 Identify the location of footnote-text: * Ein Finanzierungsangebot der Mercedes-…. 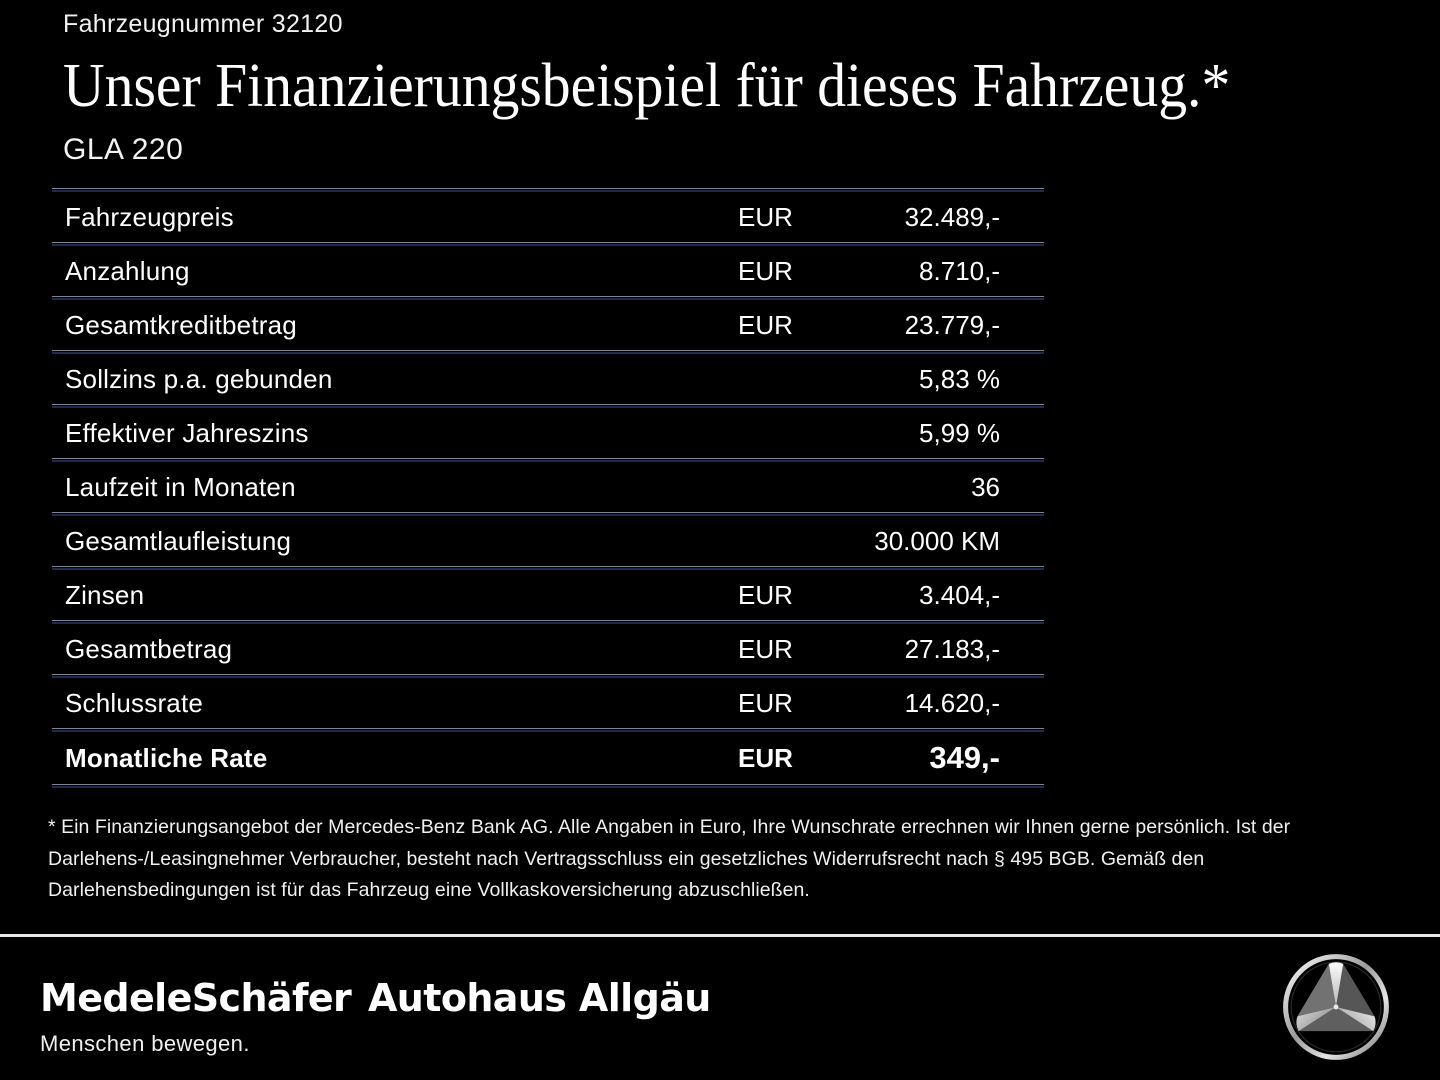
(669, 859).